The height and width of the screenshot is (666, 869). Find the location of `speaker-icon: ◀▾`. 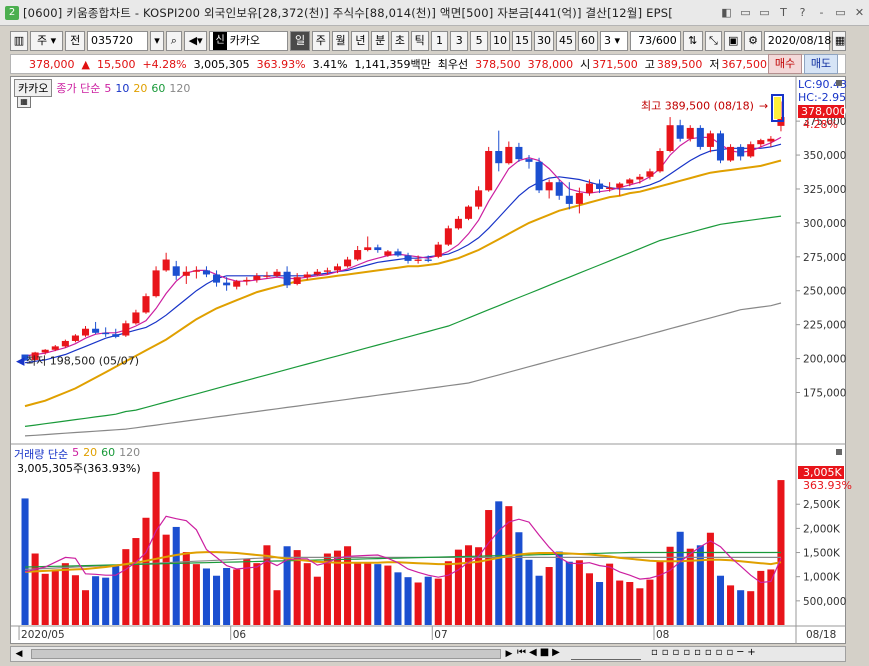

speaker-icon: ◀▾ is located at coordinates (195, 41).